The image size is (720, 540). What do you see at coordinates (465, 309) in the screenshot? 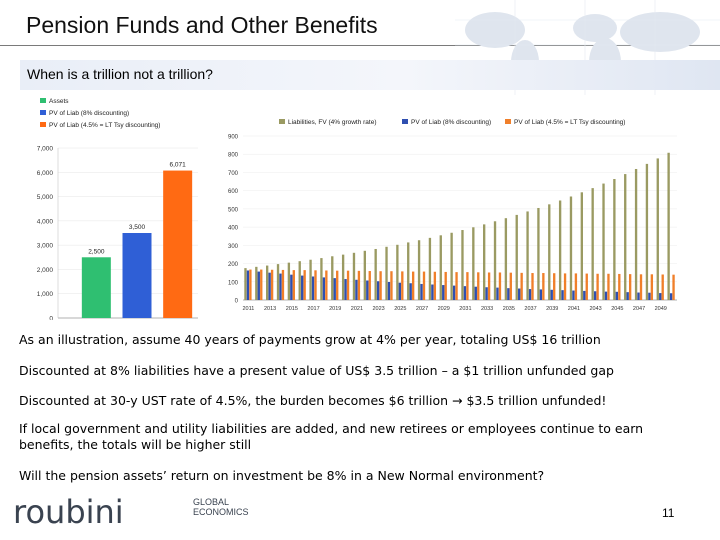
I see `chart2-xtick-label: 2031` at bounding box center [465, 309].